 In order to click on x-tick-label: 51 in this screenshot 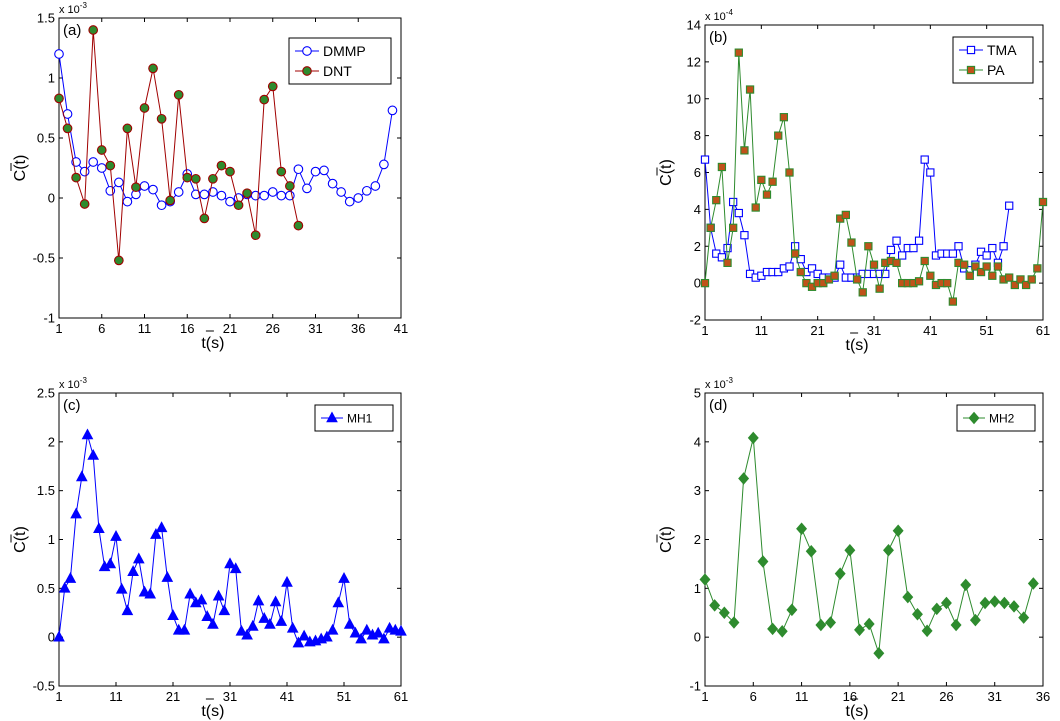, I will do `click(344, 696)`.